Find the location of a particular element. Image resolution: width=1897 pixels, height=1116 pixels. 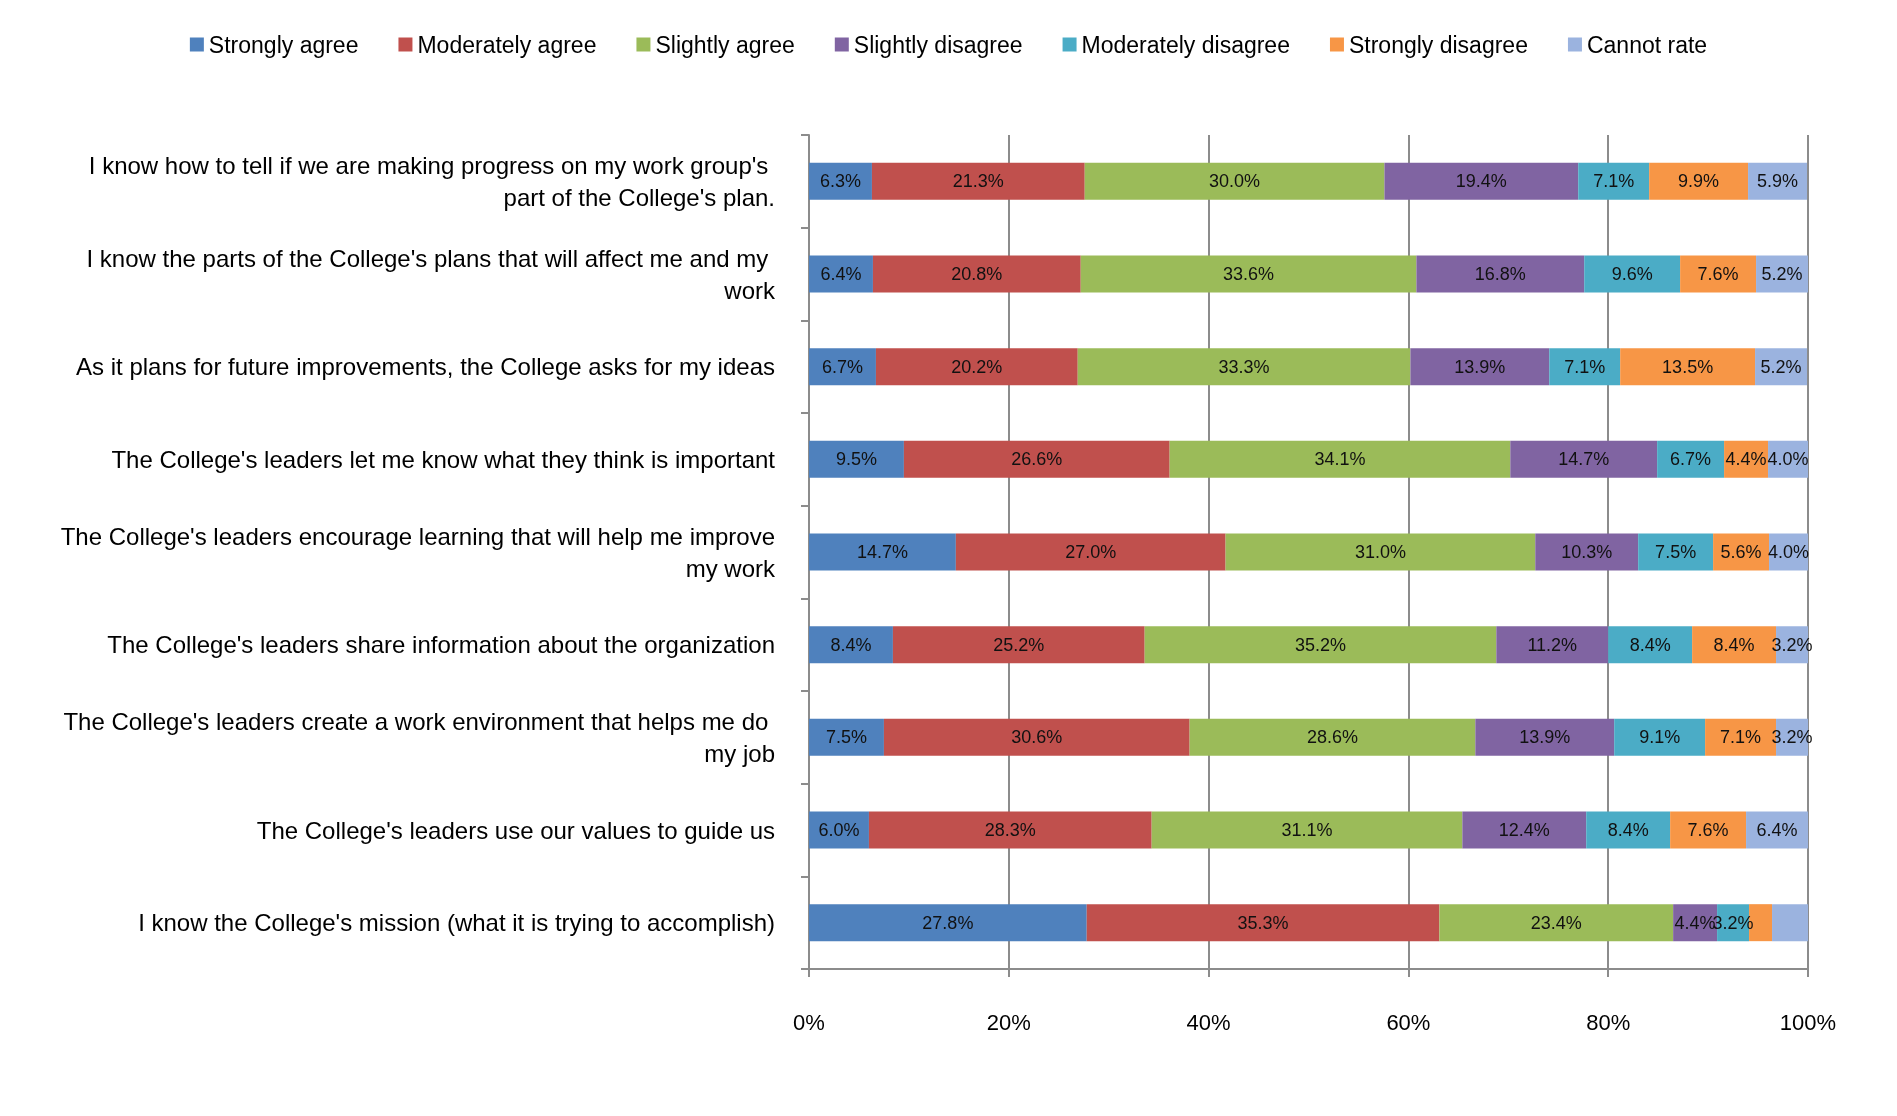

data-label: 9.1% is located at coordinates (1660, 737).